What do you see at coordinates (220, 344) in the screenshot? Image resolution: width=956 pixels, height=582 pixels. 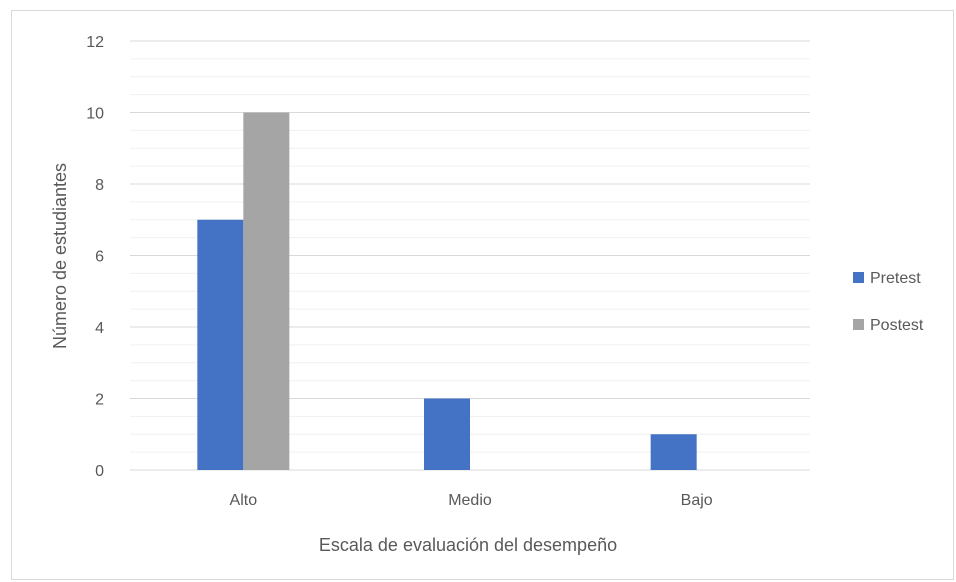 I see `bar-pretest-alto` at bounding box center [220, 344].